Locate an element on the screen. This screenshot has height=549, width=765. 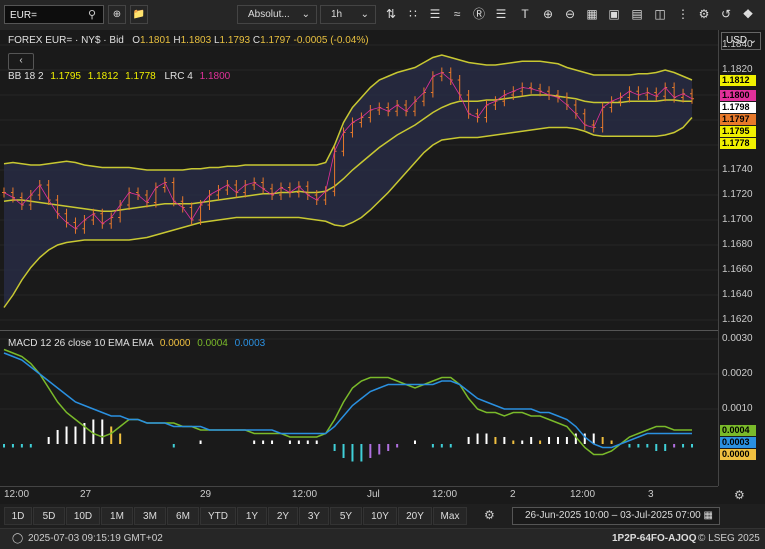
add-symbol-button: ⊕ is located at coordinates (117, 14).